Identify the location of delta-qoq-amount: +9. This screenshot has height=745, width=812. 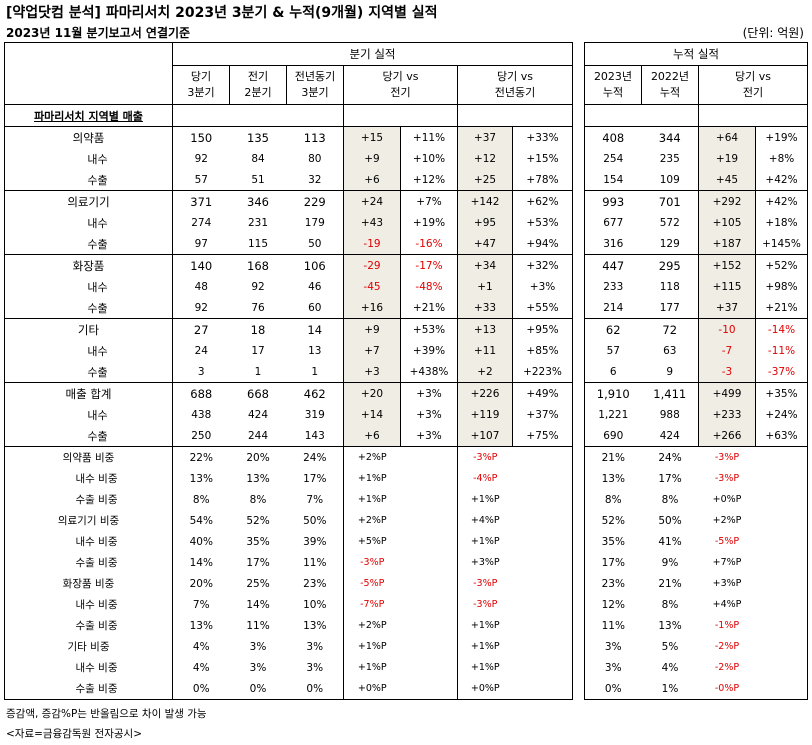
(372, 329).